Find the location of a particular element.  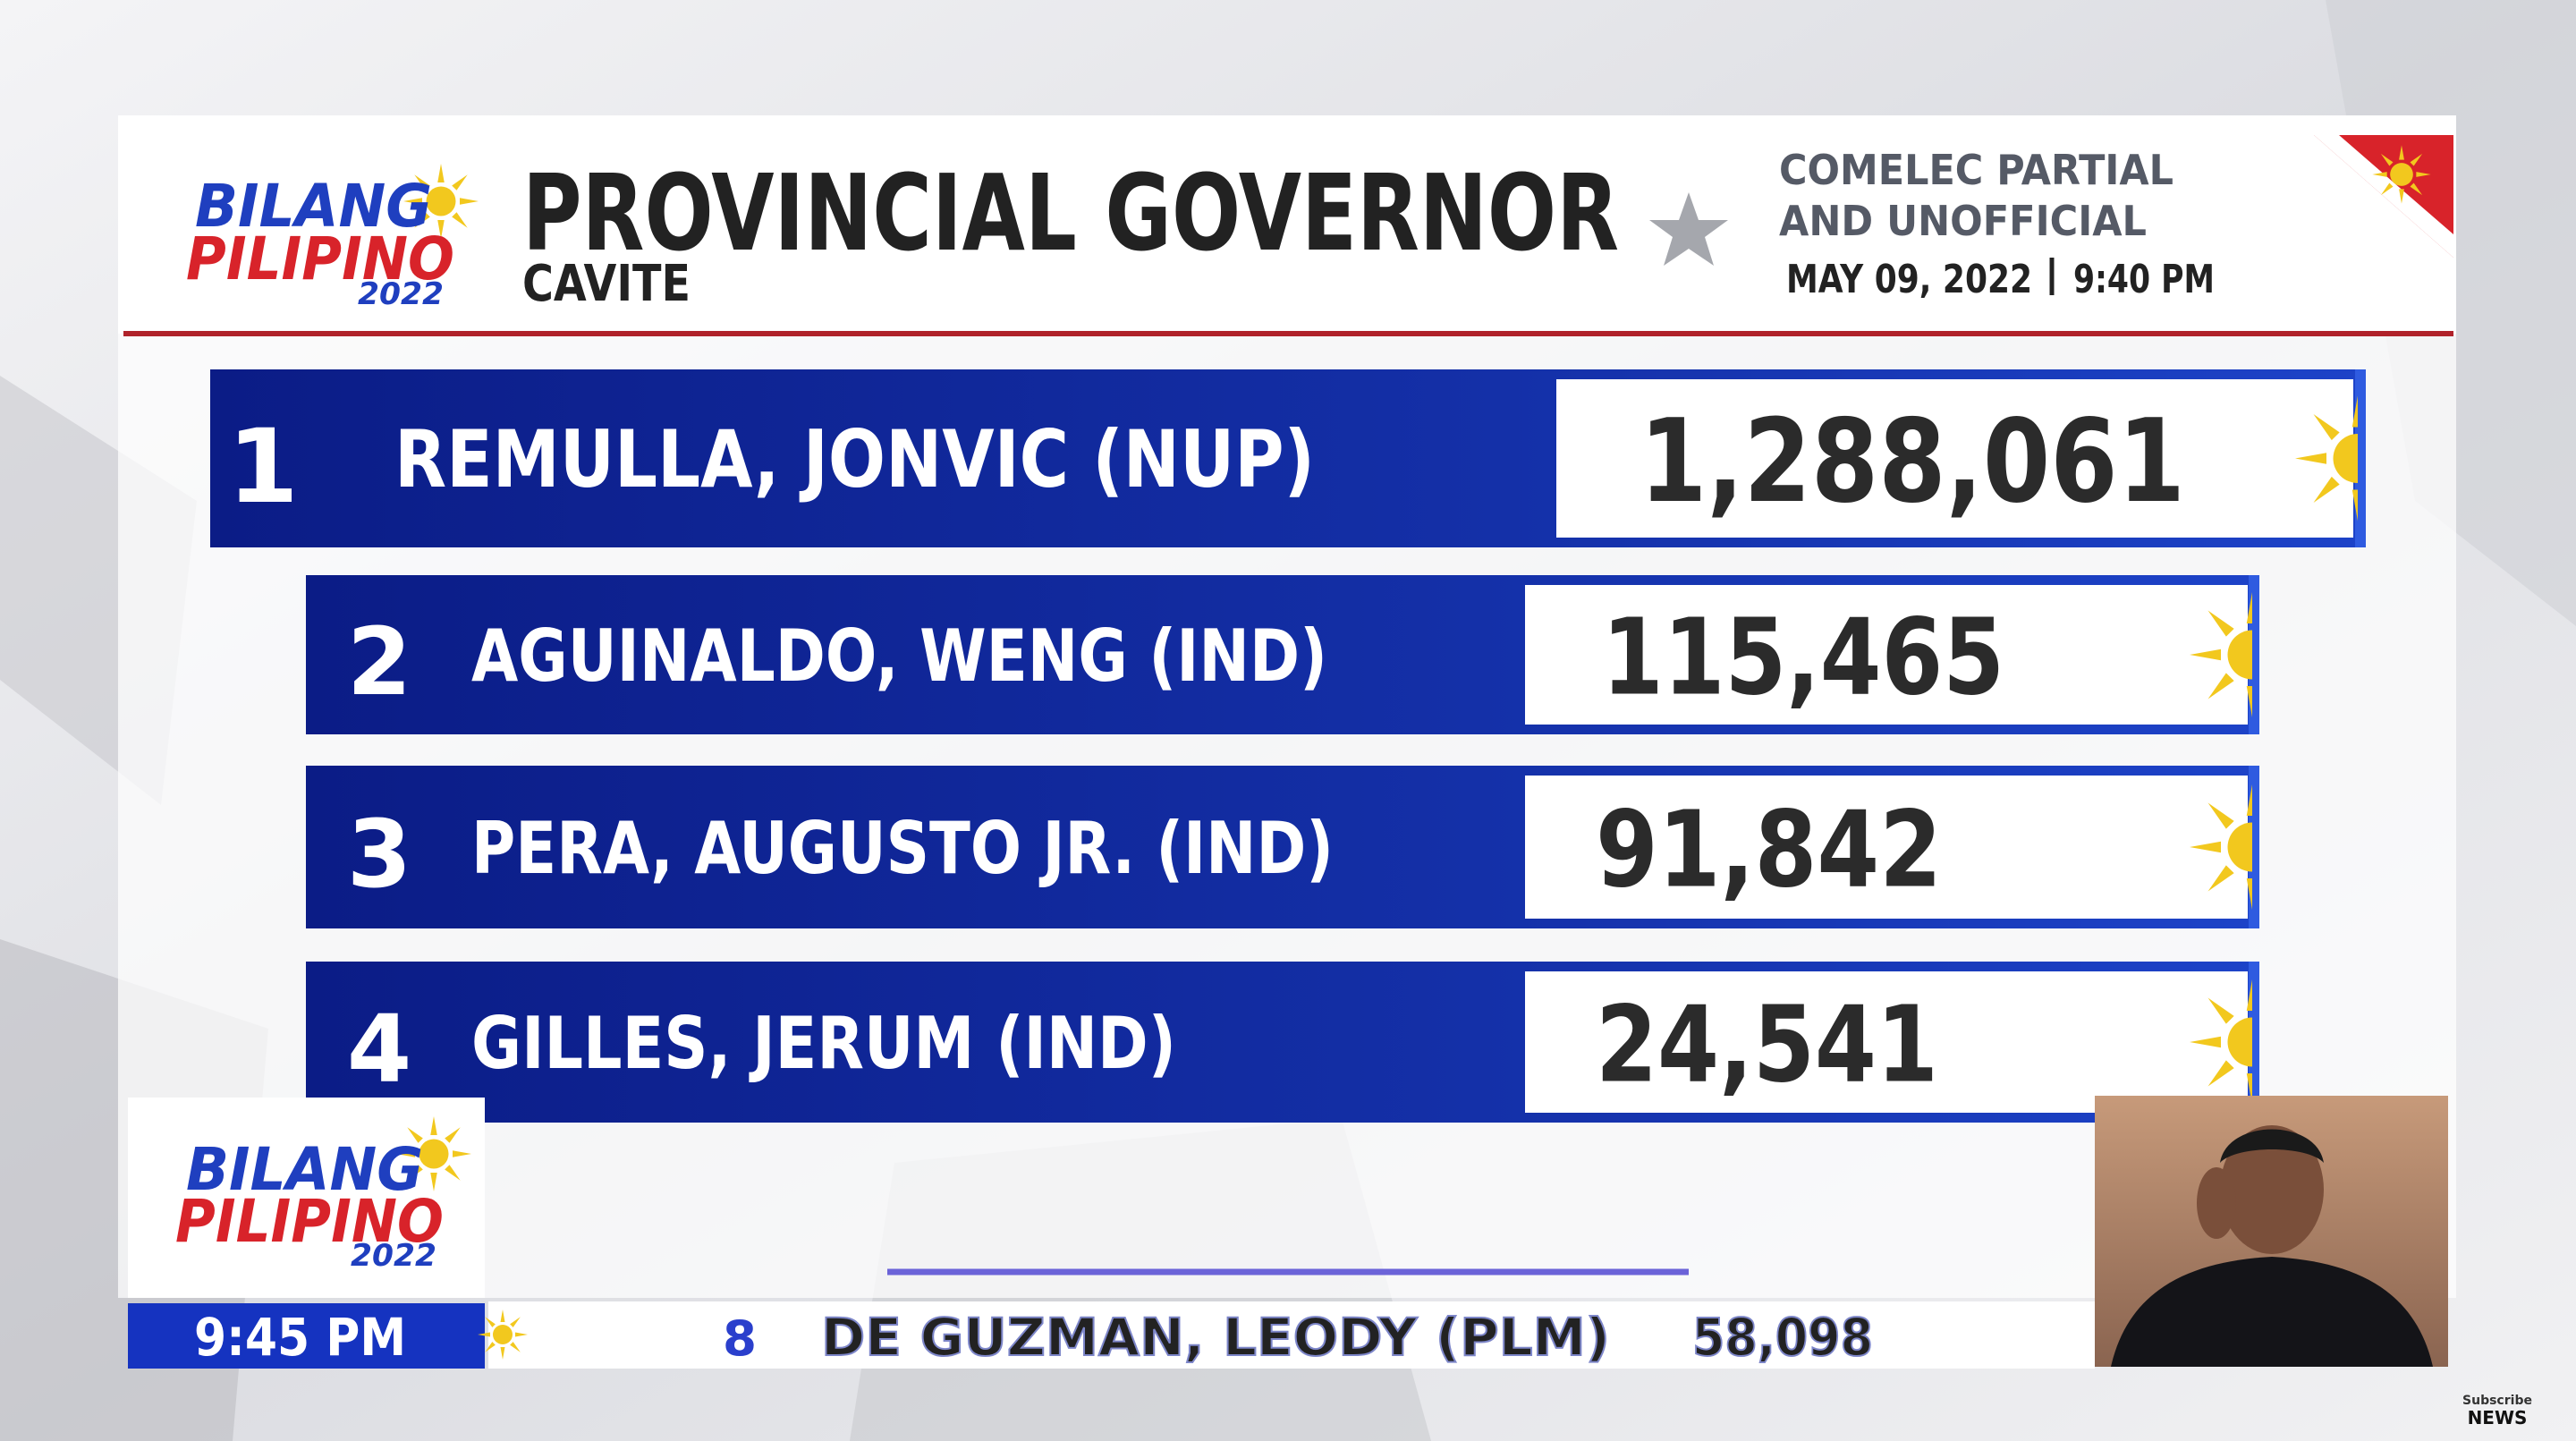

logo: BILANG PILIPINO 2022 is located at coordinates (332, 238).